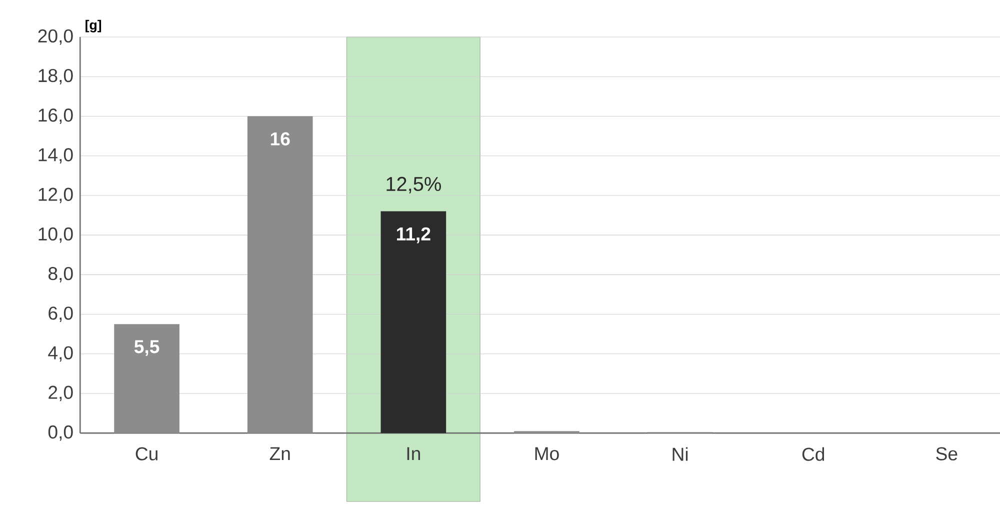 This screenshot has height=509, width=1000. What do you see at coordinates (280, 453) in the screenshot?
I see `x-tick-label: Zn` at bounding box center [280, 453].